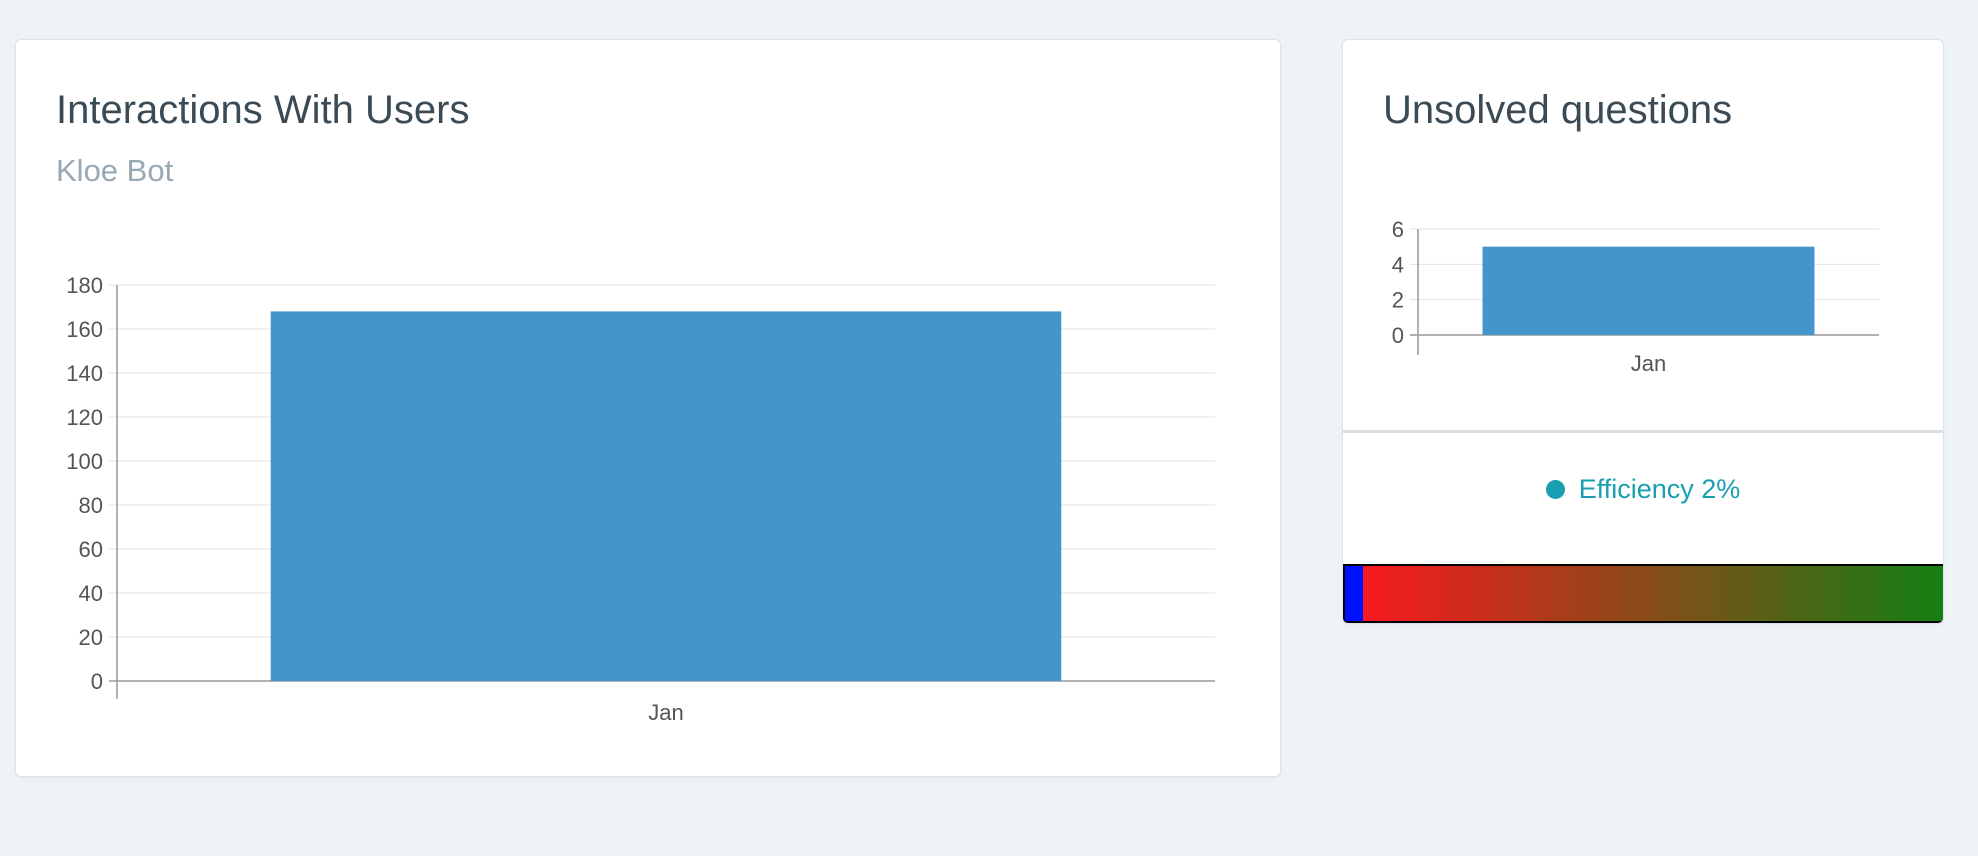 Image resolution: width=1978 pixels, height=856 pixels. I want to click on y-tick-label: 180, so click(84, 285).